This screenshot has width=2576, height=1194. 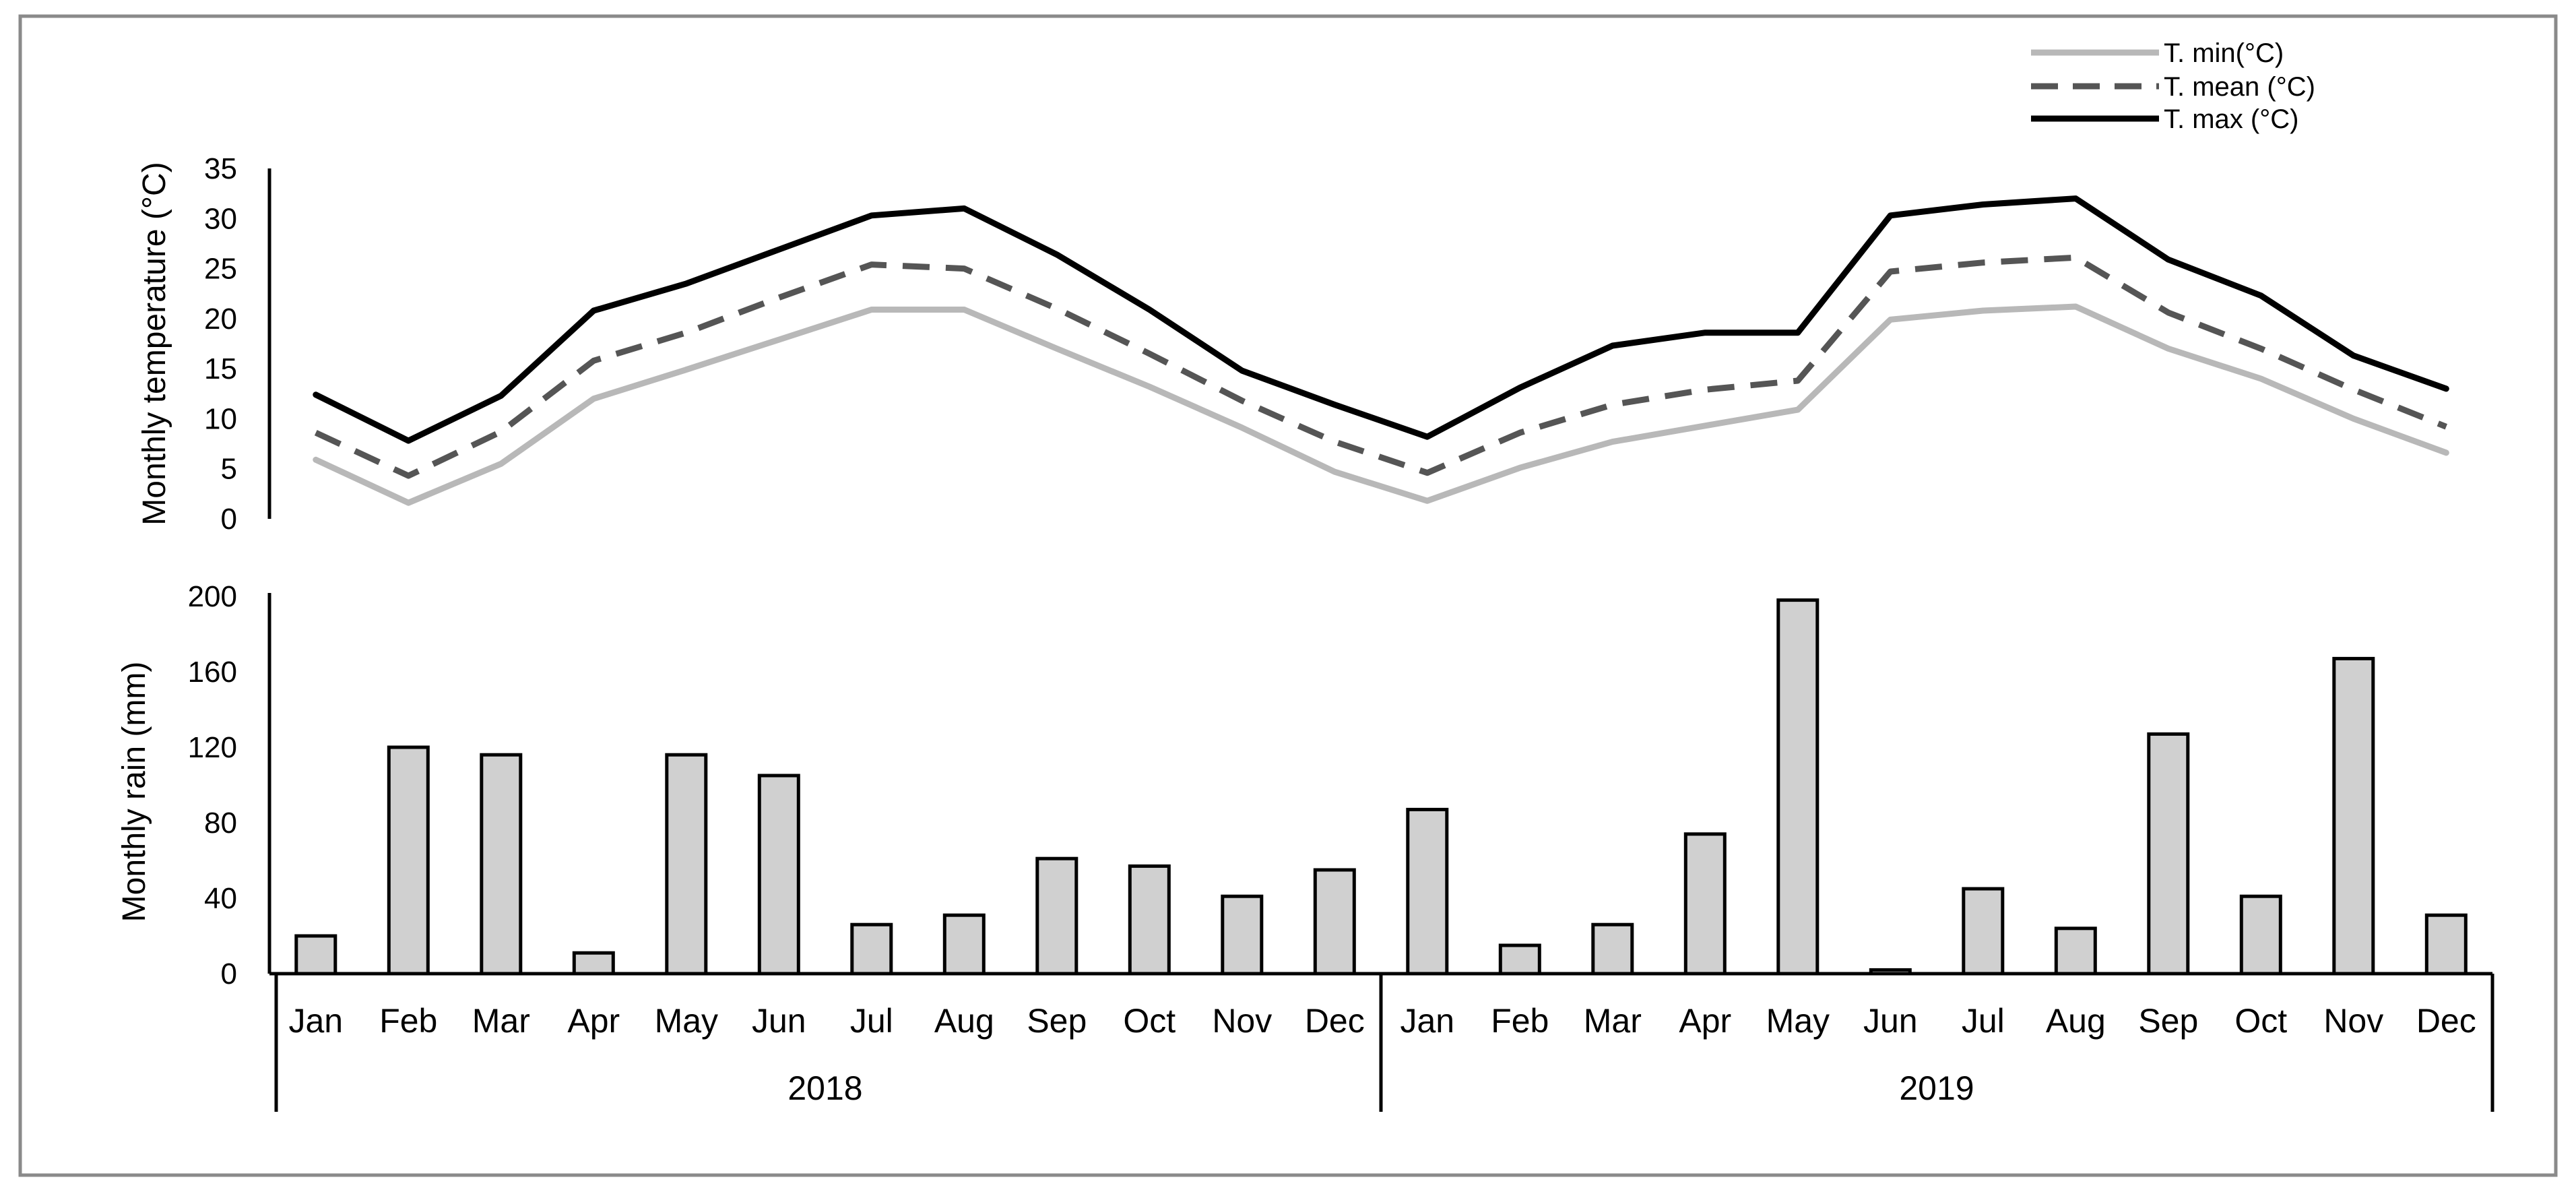 I want to click on year-group-axis: 2018 2019, so click(x=1384, y=1043).